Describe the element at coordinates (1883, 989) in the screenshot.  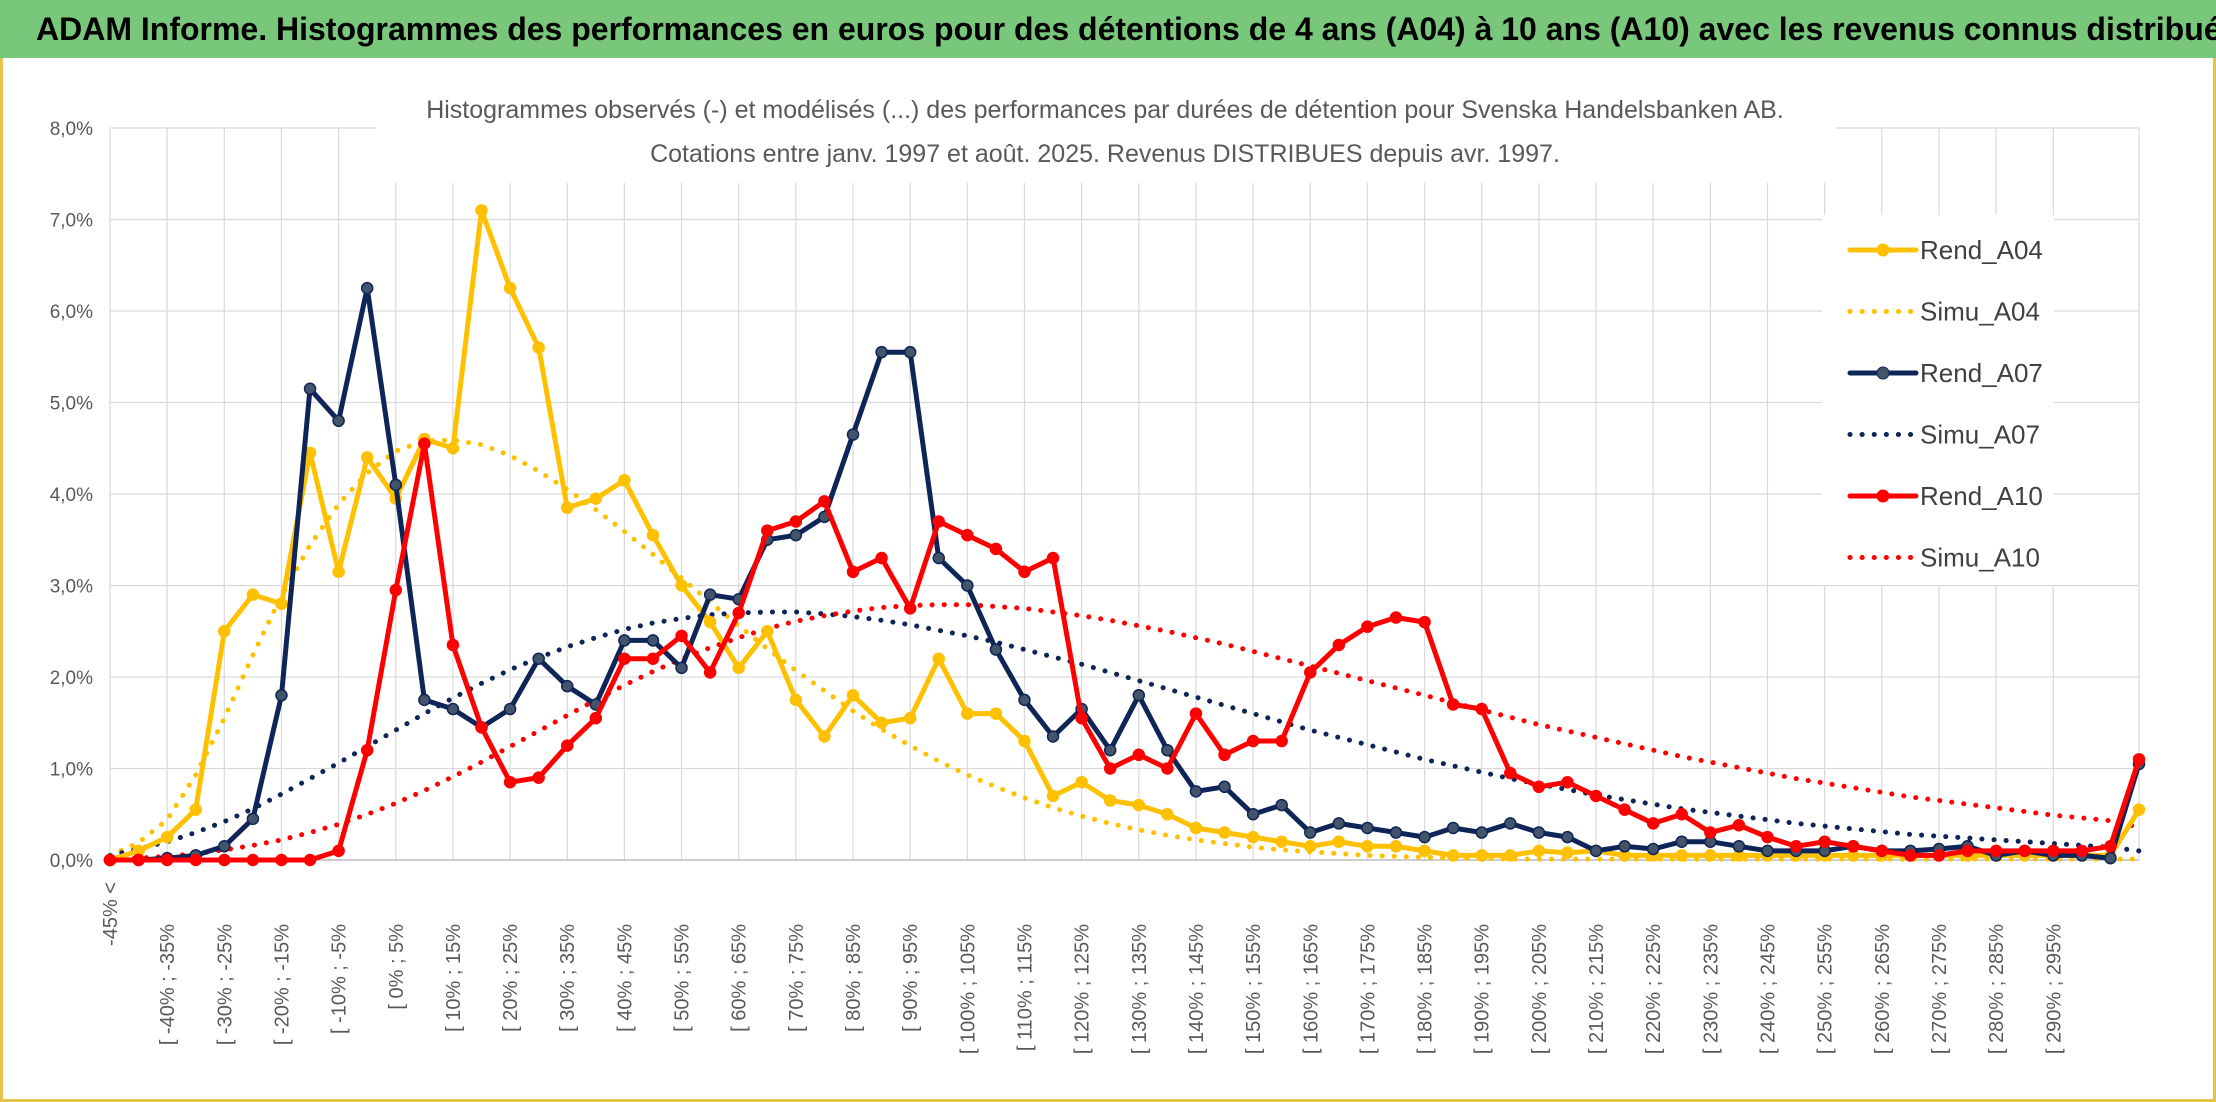
I see `x-tick-label: [ 260% ; 265%` at that location.